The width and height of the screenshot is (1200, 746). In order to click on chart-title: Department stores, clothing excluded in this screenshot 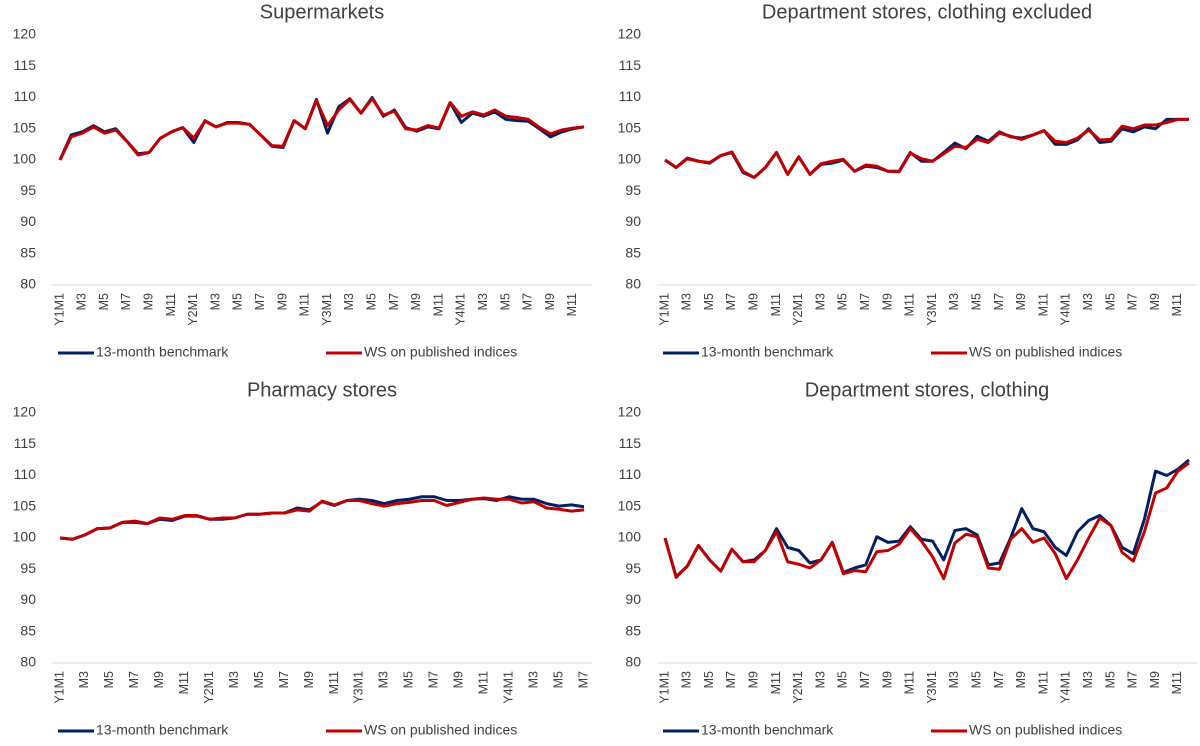, I will do `click(927, 12)`.